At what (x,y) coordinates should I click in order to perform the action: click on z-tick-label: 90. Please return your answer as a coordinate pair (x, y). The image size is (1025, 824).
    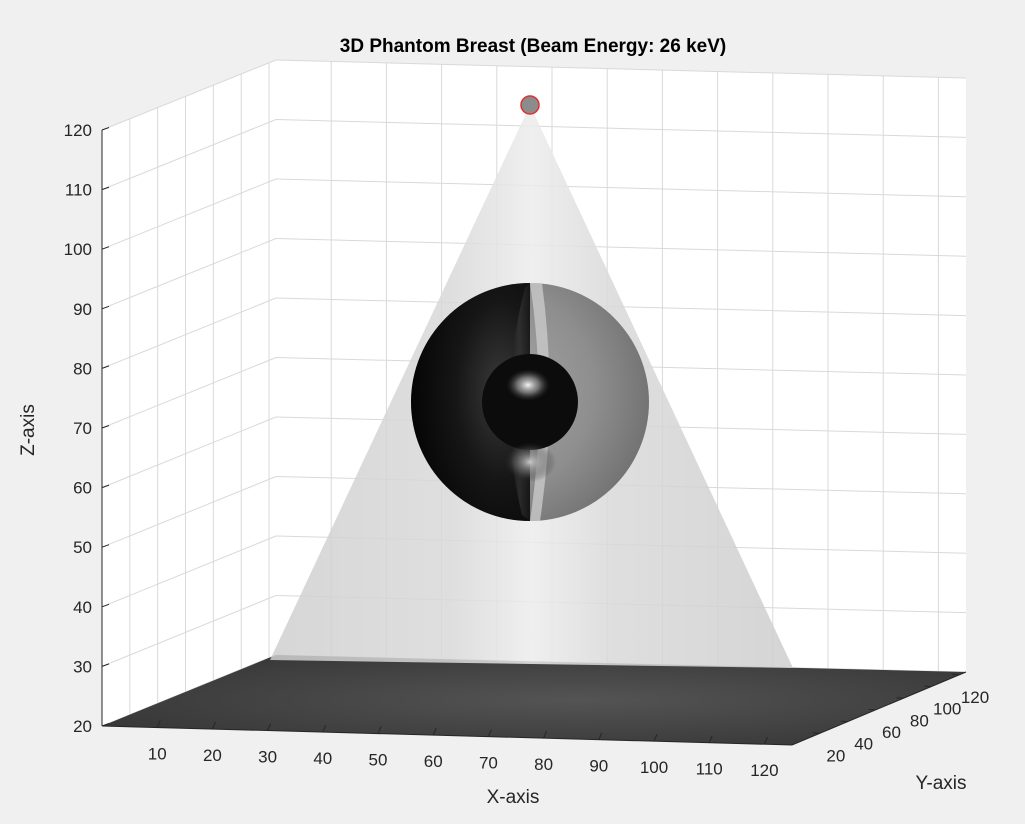
    Looking at the image, I should click on (82, 309).